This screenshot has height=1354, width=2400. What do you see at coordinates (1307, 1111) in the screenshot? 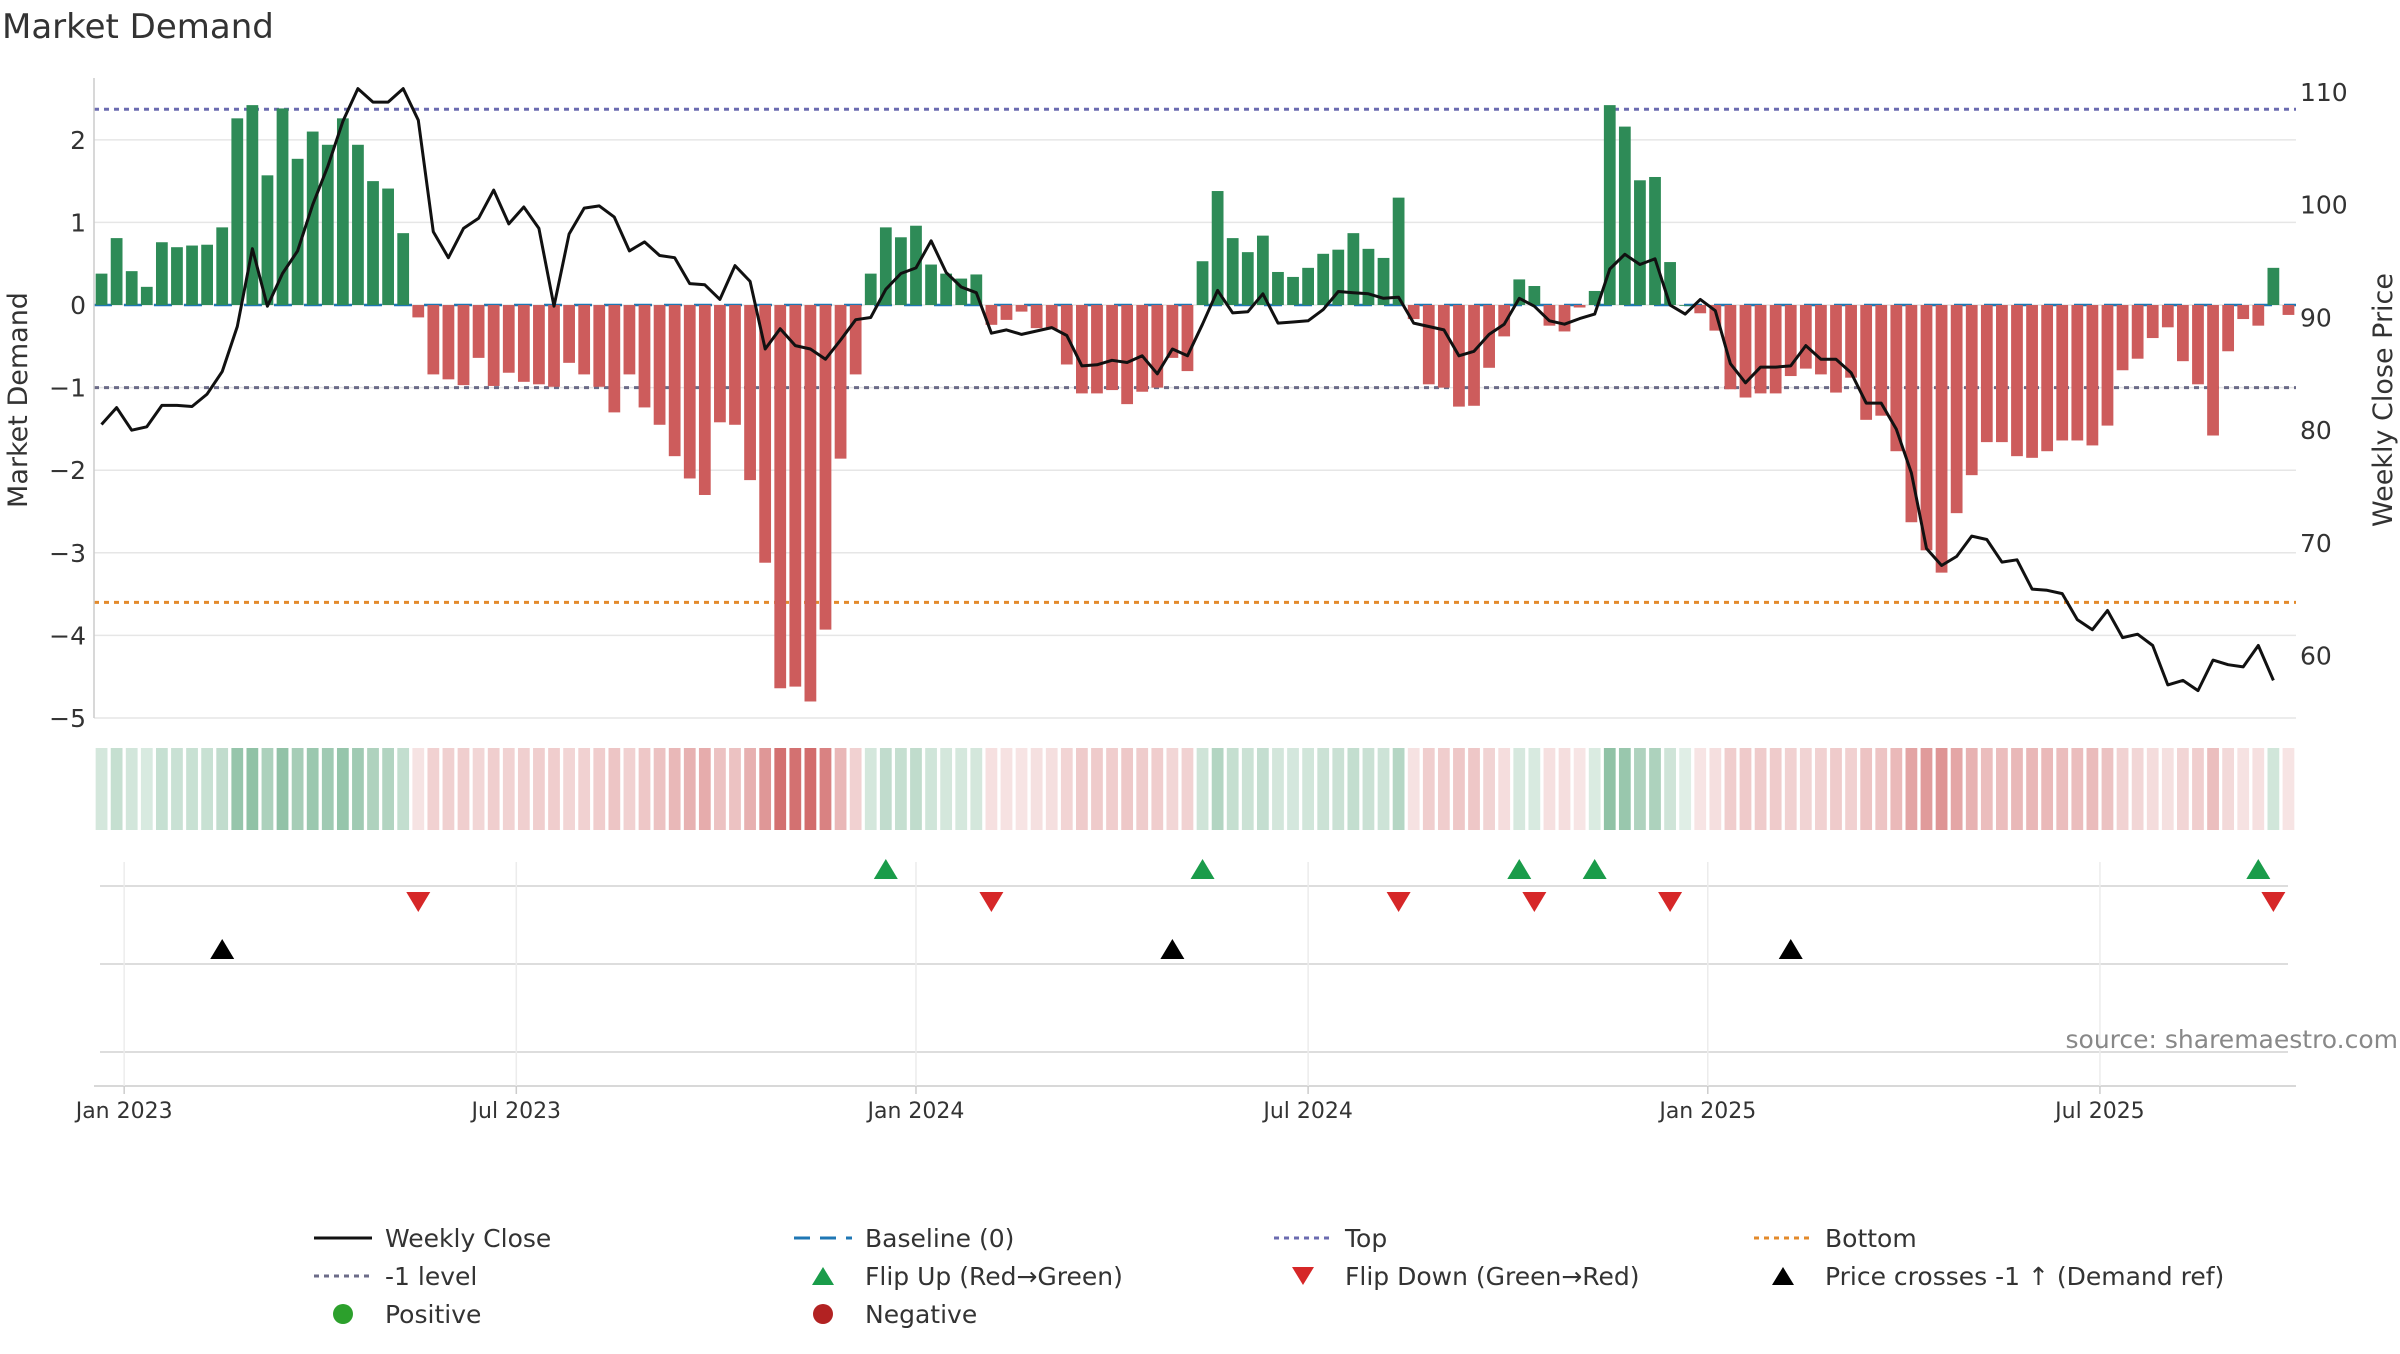
I see `x-tick-label: Jul 2024` at bounding box center [1307, 1111].